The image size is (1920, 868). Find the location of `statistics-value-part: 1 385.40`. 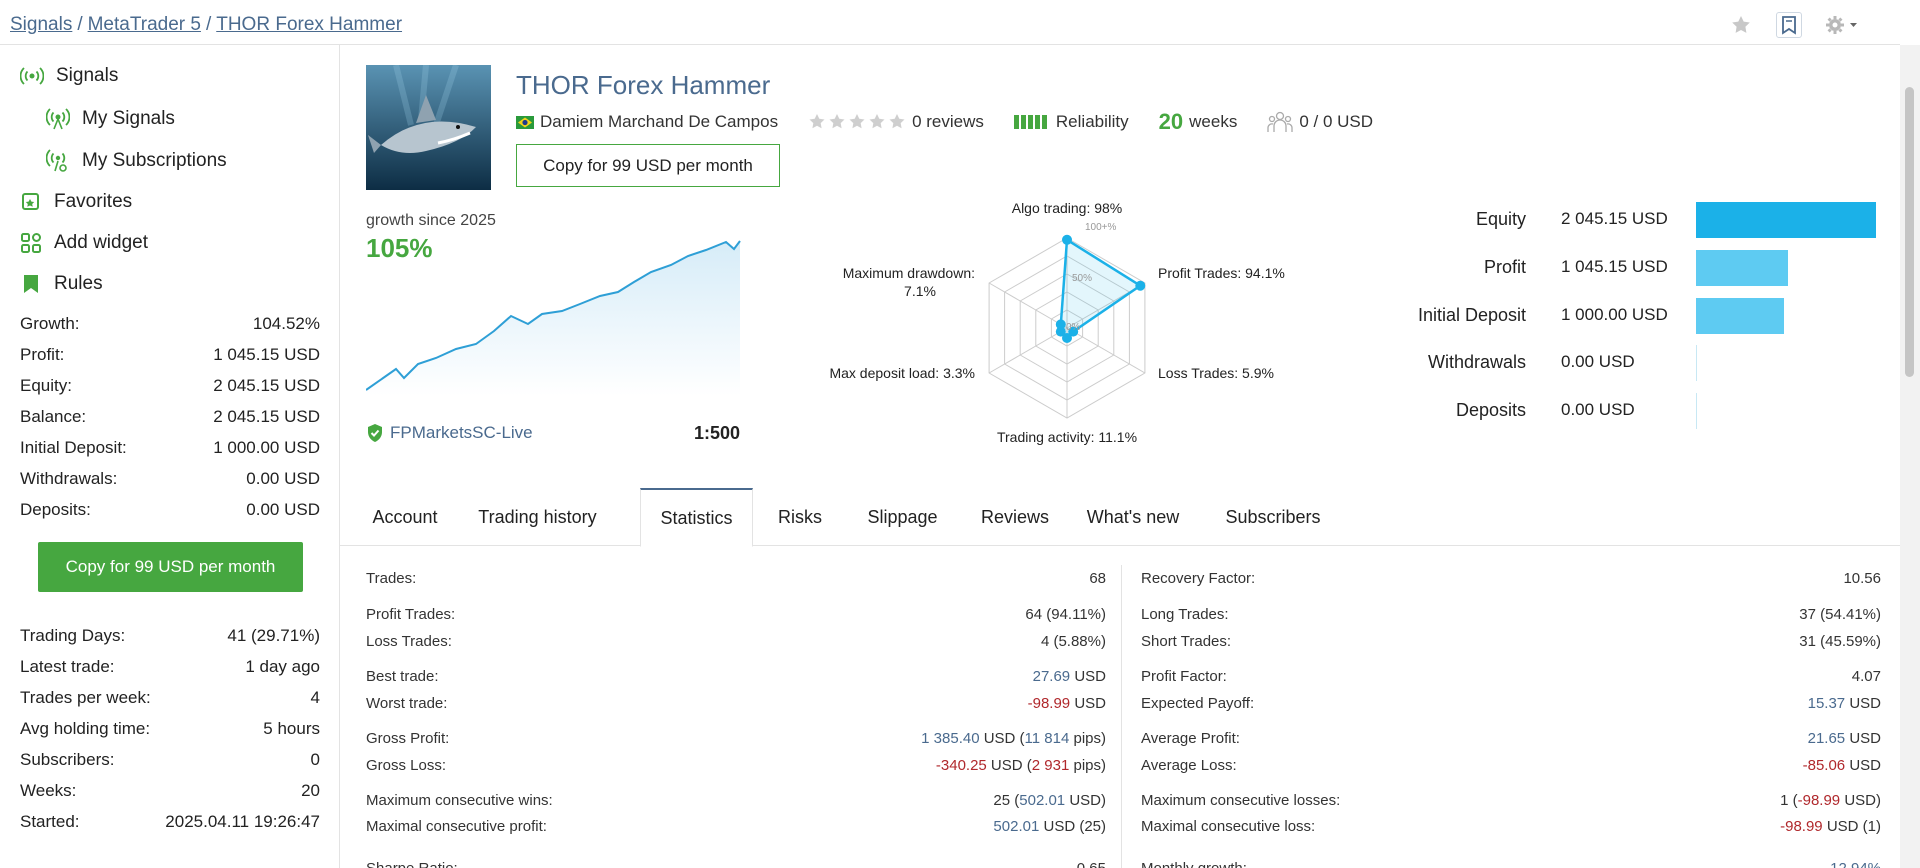

statistics-value-part: 1 385.40 is located at coordinates (950, 738).